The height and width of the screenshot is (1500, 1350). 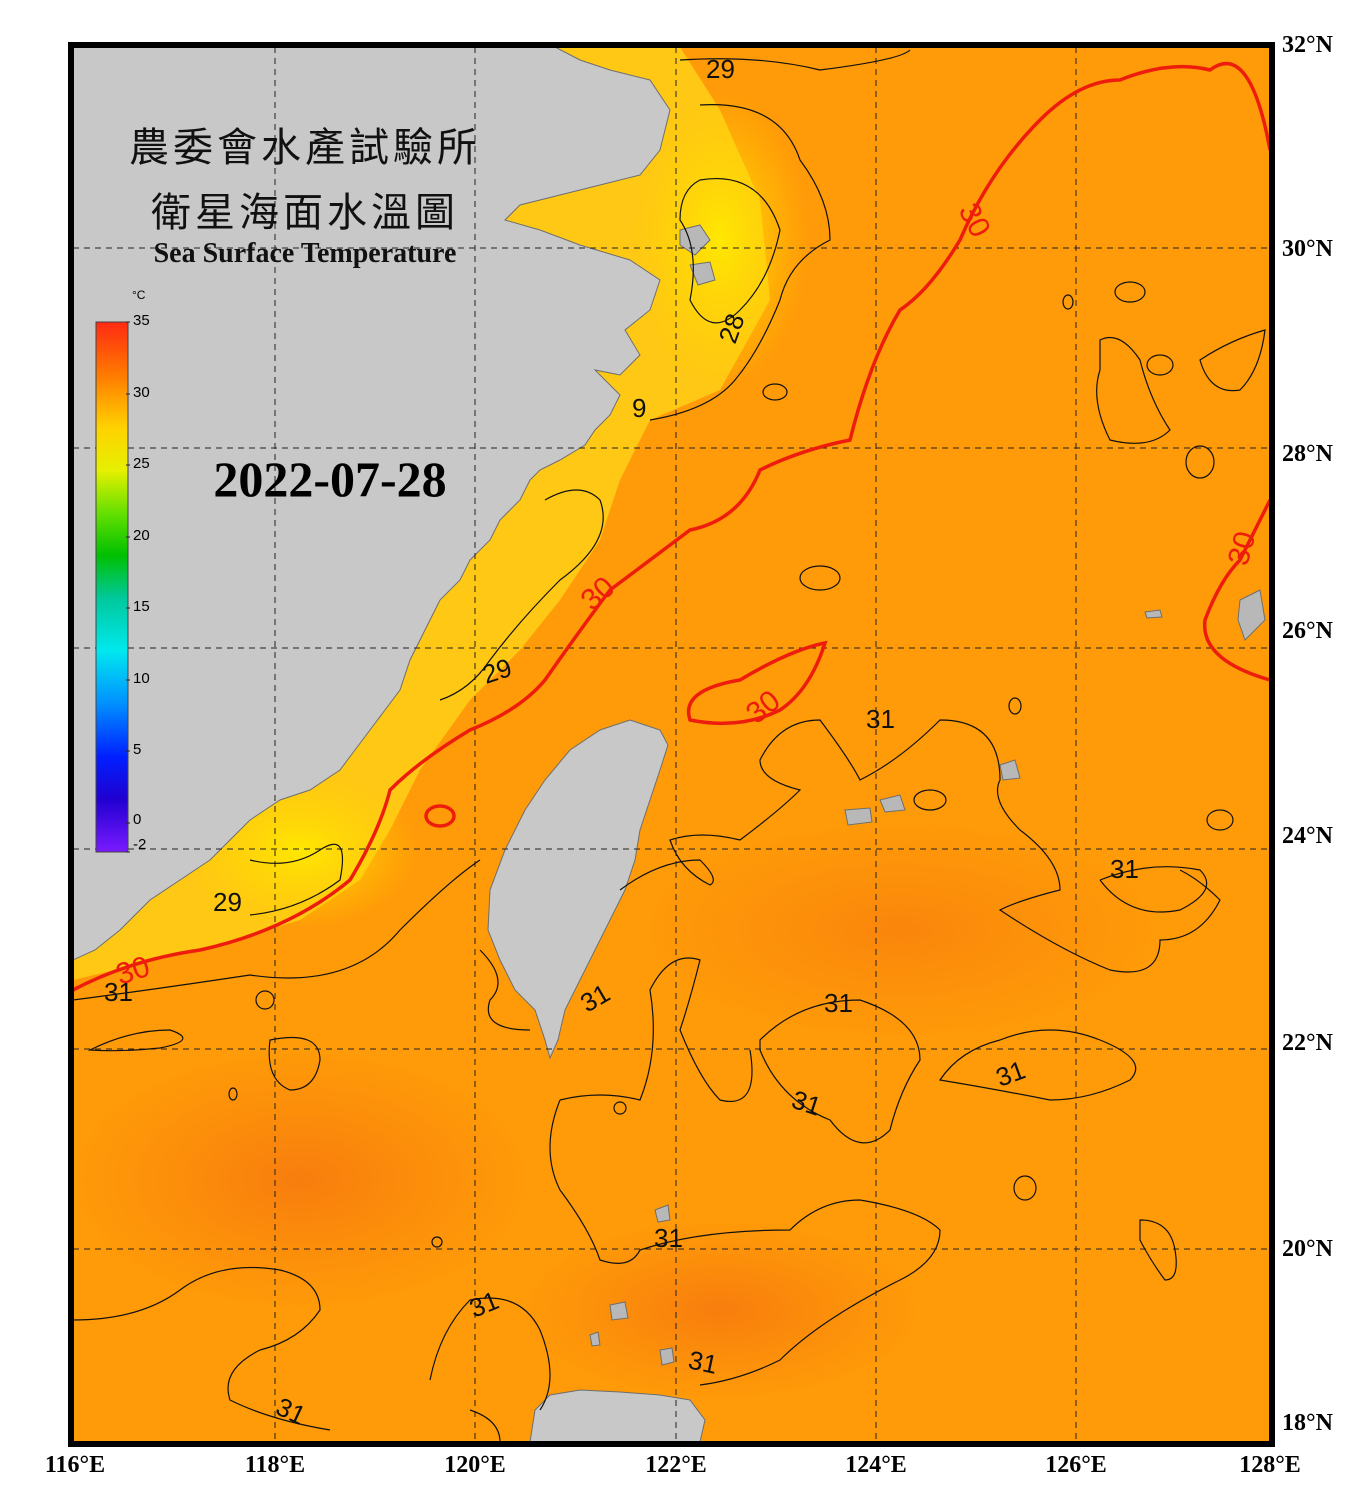 I want to click on lon-label: 118°E, so click(x=275, y=1465).